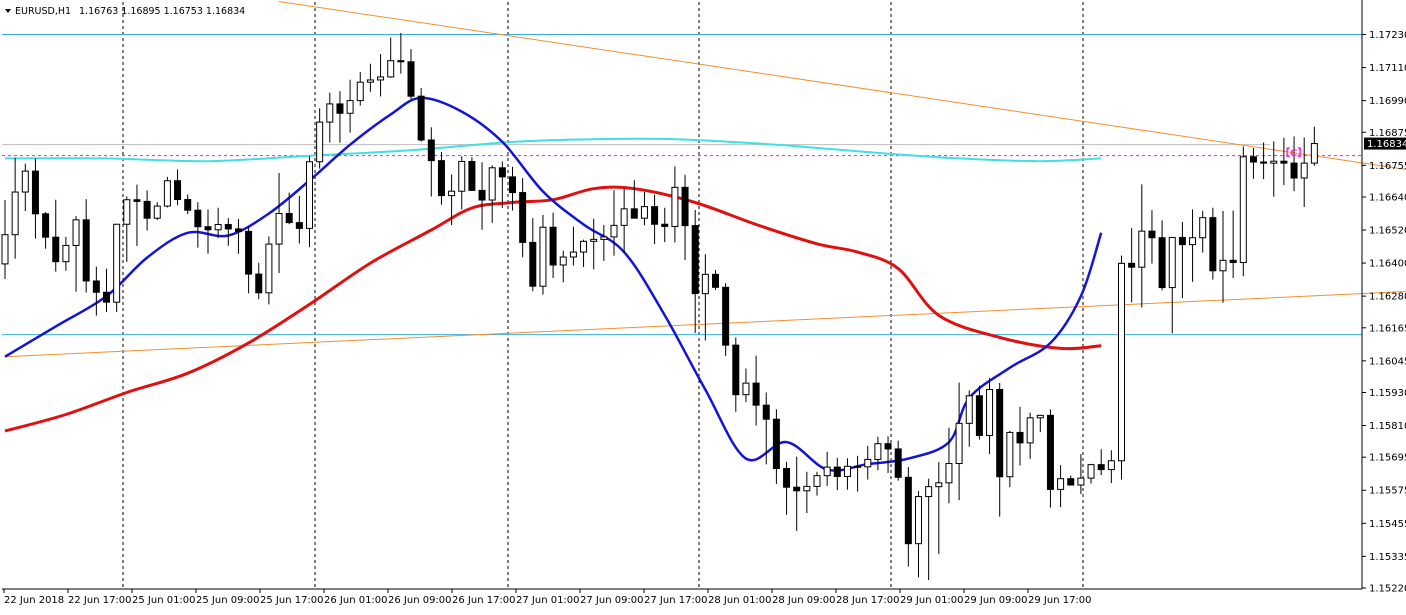 This screenshot has height=615, width=1406. Describe the element at coordinates (356, 600) in the screenshot. I see `x-tick-label: 26 Jun 01:00` at that location.